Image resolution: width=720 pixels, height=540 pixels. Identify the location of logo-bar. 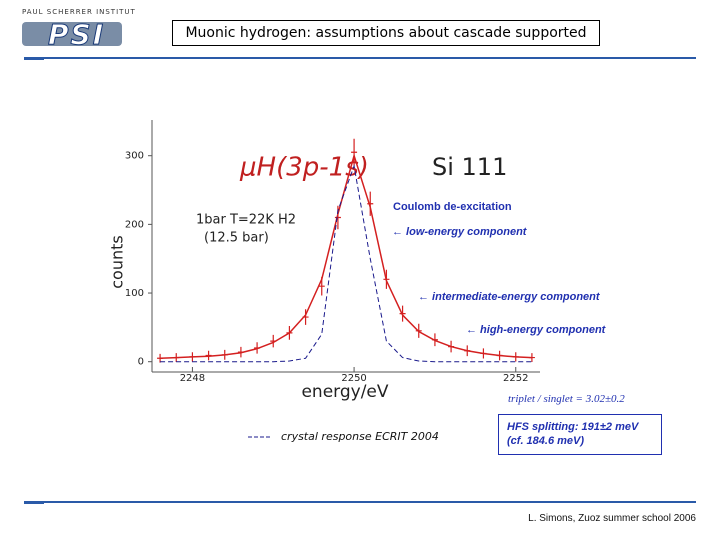
(72, 34).